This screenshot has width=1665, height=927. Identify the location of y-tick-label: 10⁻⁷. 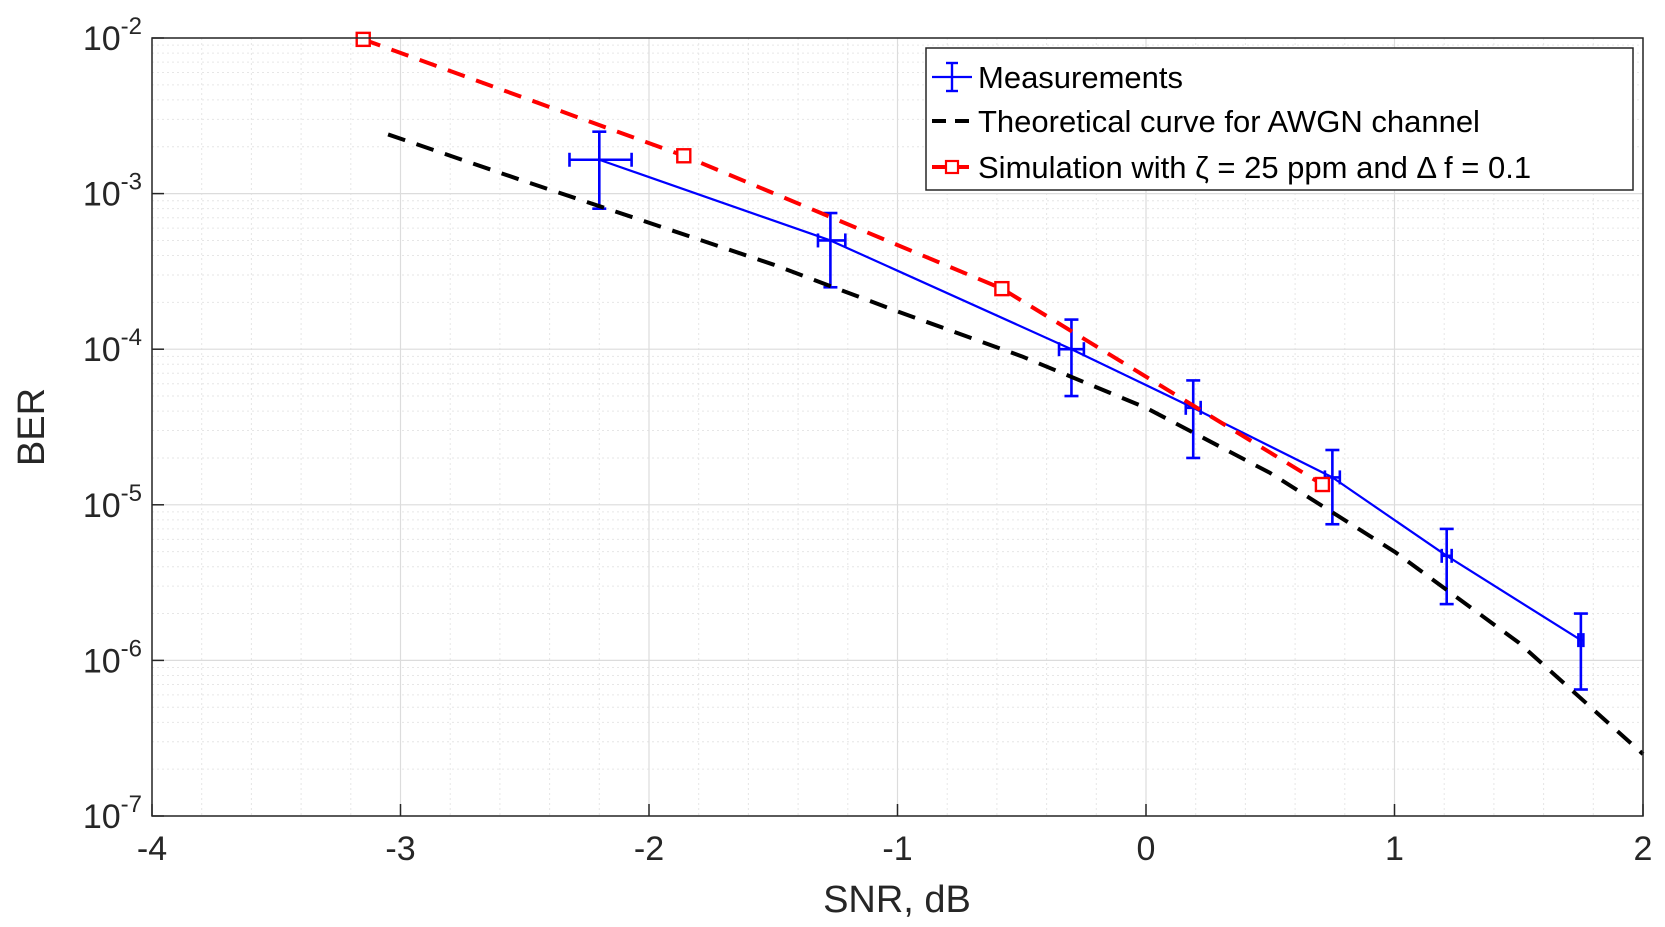
(112, 813).